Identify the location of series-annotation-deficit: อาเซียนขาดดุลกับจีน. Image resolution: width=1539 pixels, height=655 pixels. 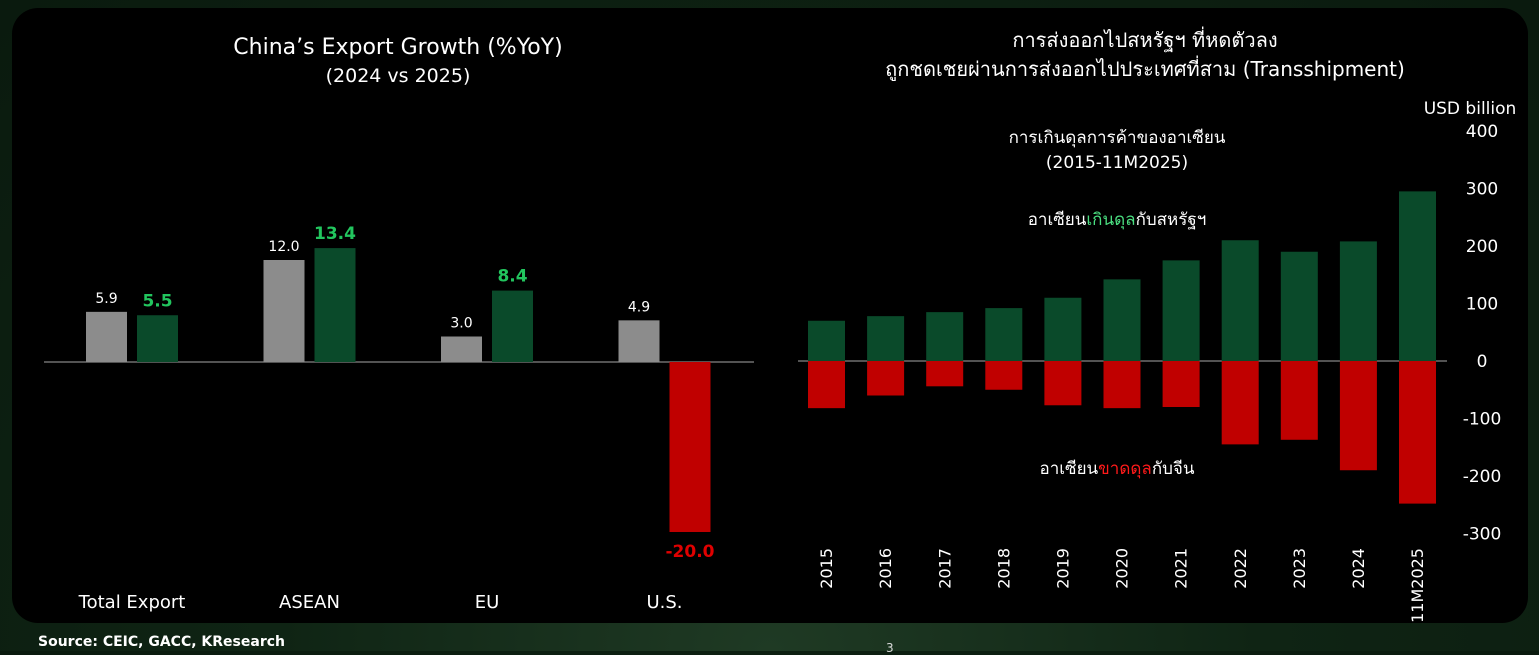
(1116, 469).